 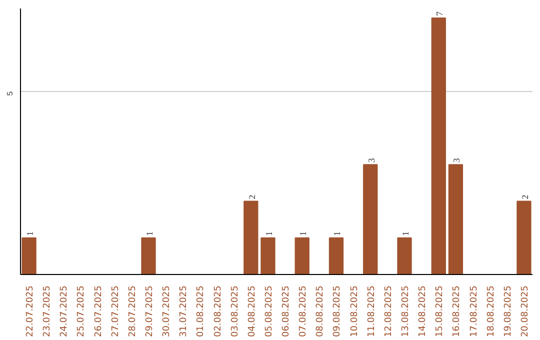 I want to click on x-tick-label: 02.08.2025, so click(x=218, y=312).